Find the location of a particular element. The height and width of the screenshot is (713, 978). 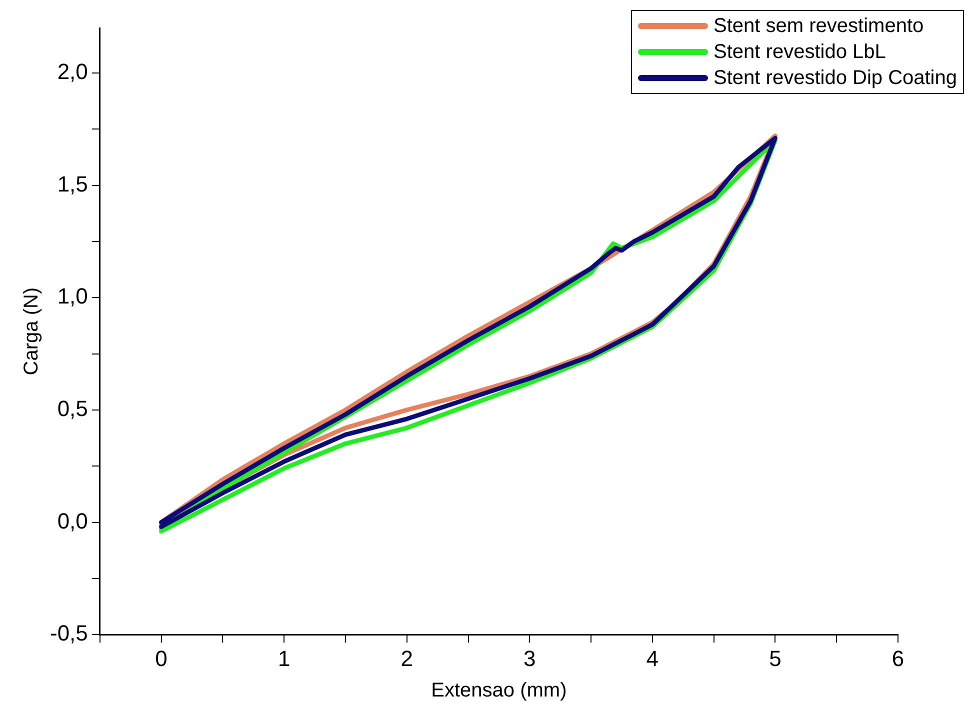

x-tick-label: 6 is located at coordinates (898, 658).